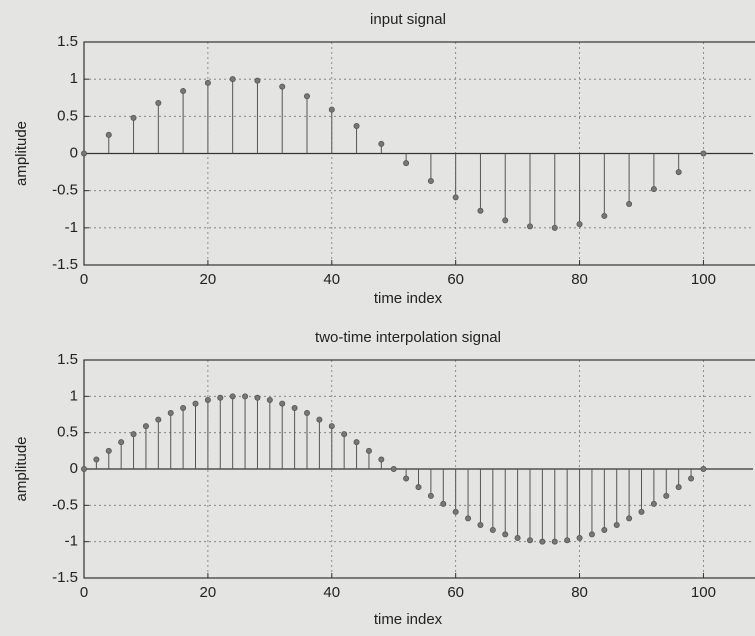  Describe the element at coordinates (579, 592) in the screenshot. I see `x-tick-label: 80` at that location.